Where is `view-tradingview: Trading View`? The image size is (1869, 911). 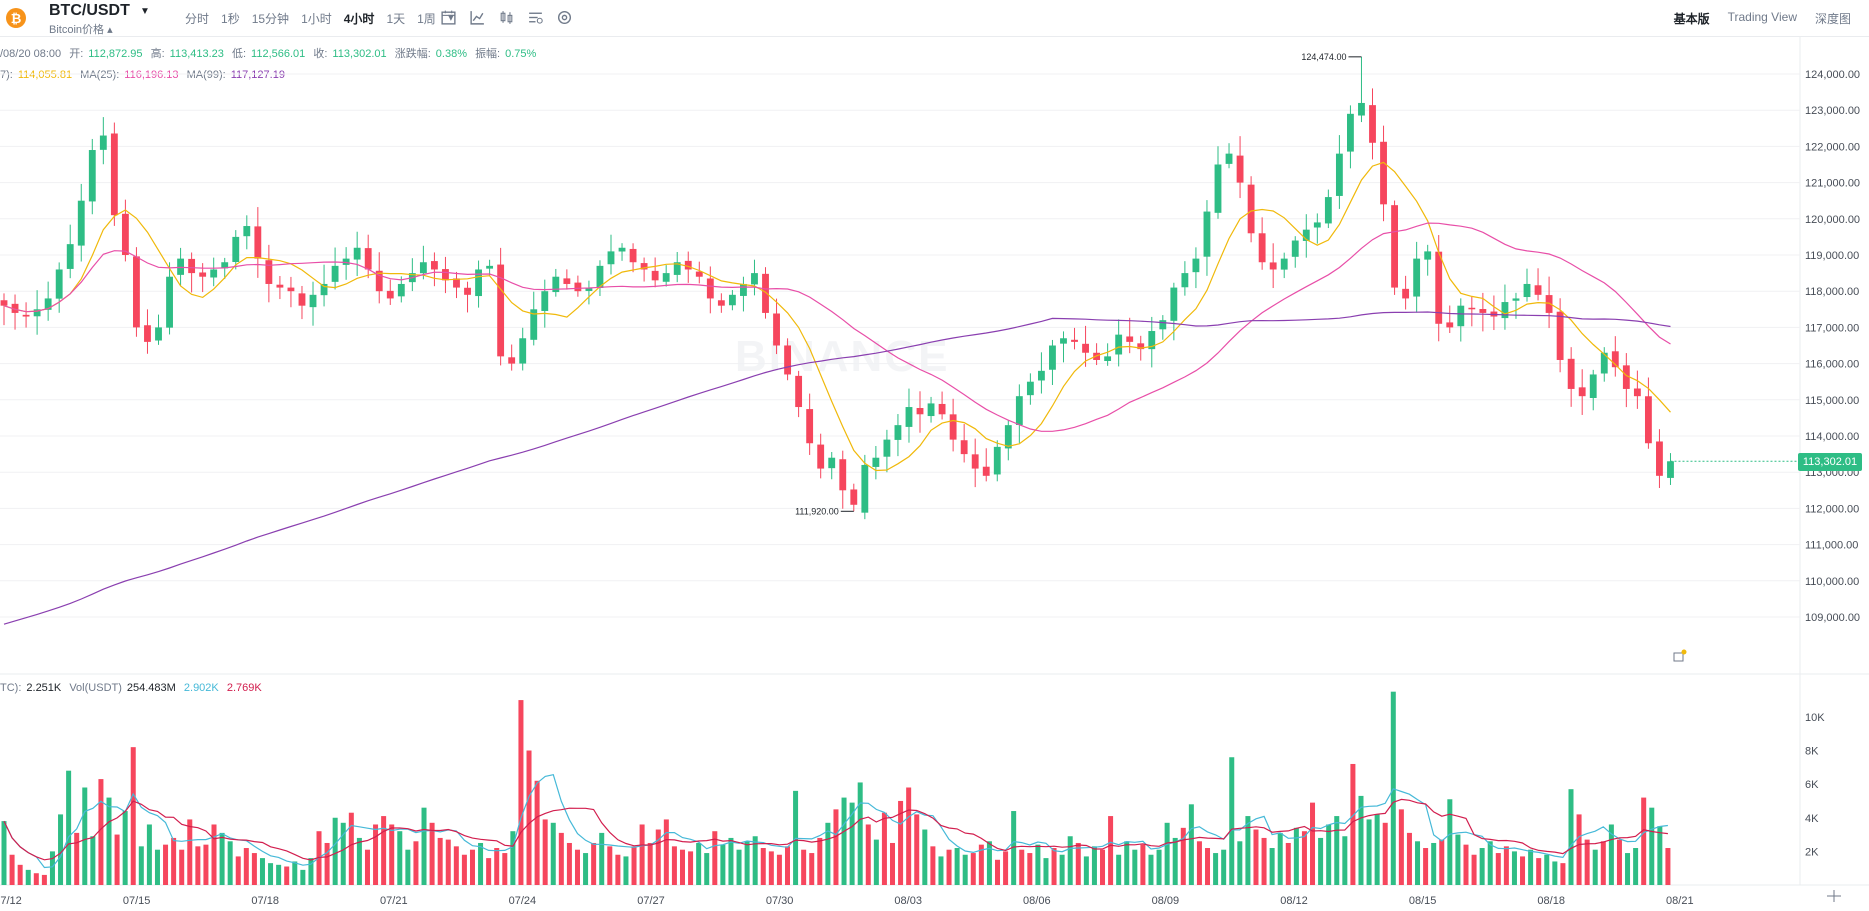 view-tradingview: Trading View is located at coordinates (1762, 17).